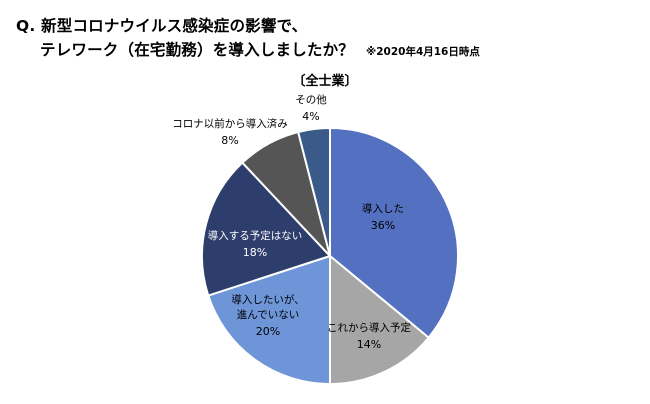 The height and width of the screenshot is (404, 650). I want to click on pie-label-1: これから導入予定 14%, so click(369, 336).